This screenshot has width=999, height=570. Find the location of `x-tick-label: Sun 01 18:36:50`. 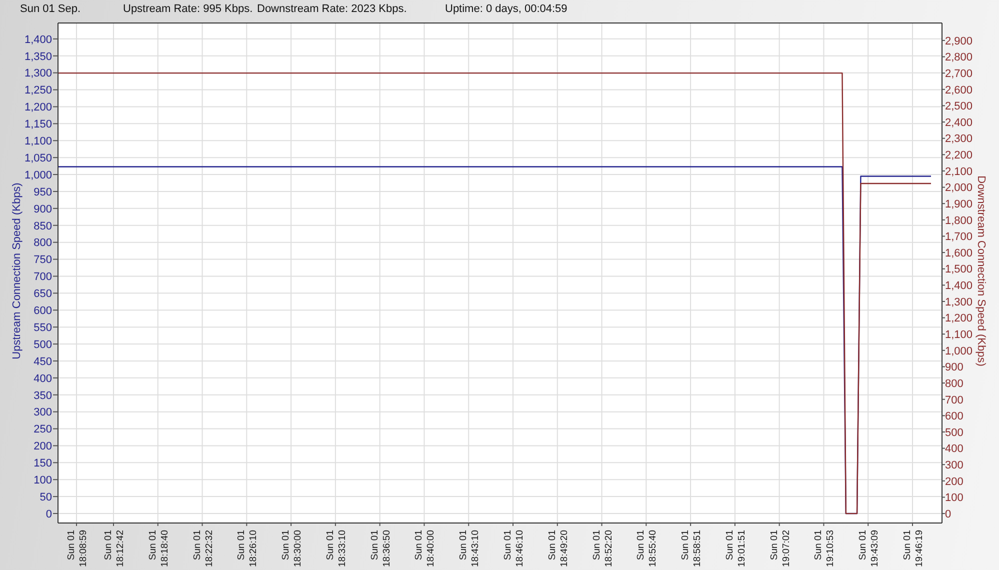

x-tick-label: Sun 01 18:36:50 is located at coordinates (380, 548).